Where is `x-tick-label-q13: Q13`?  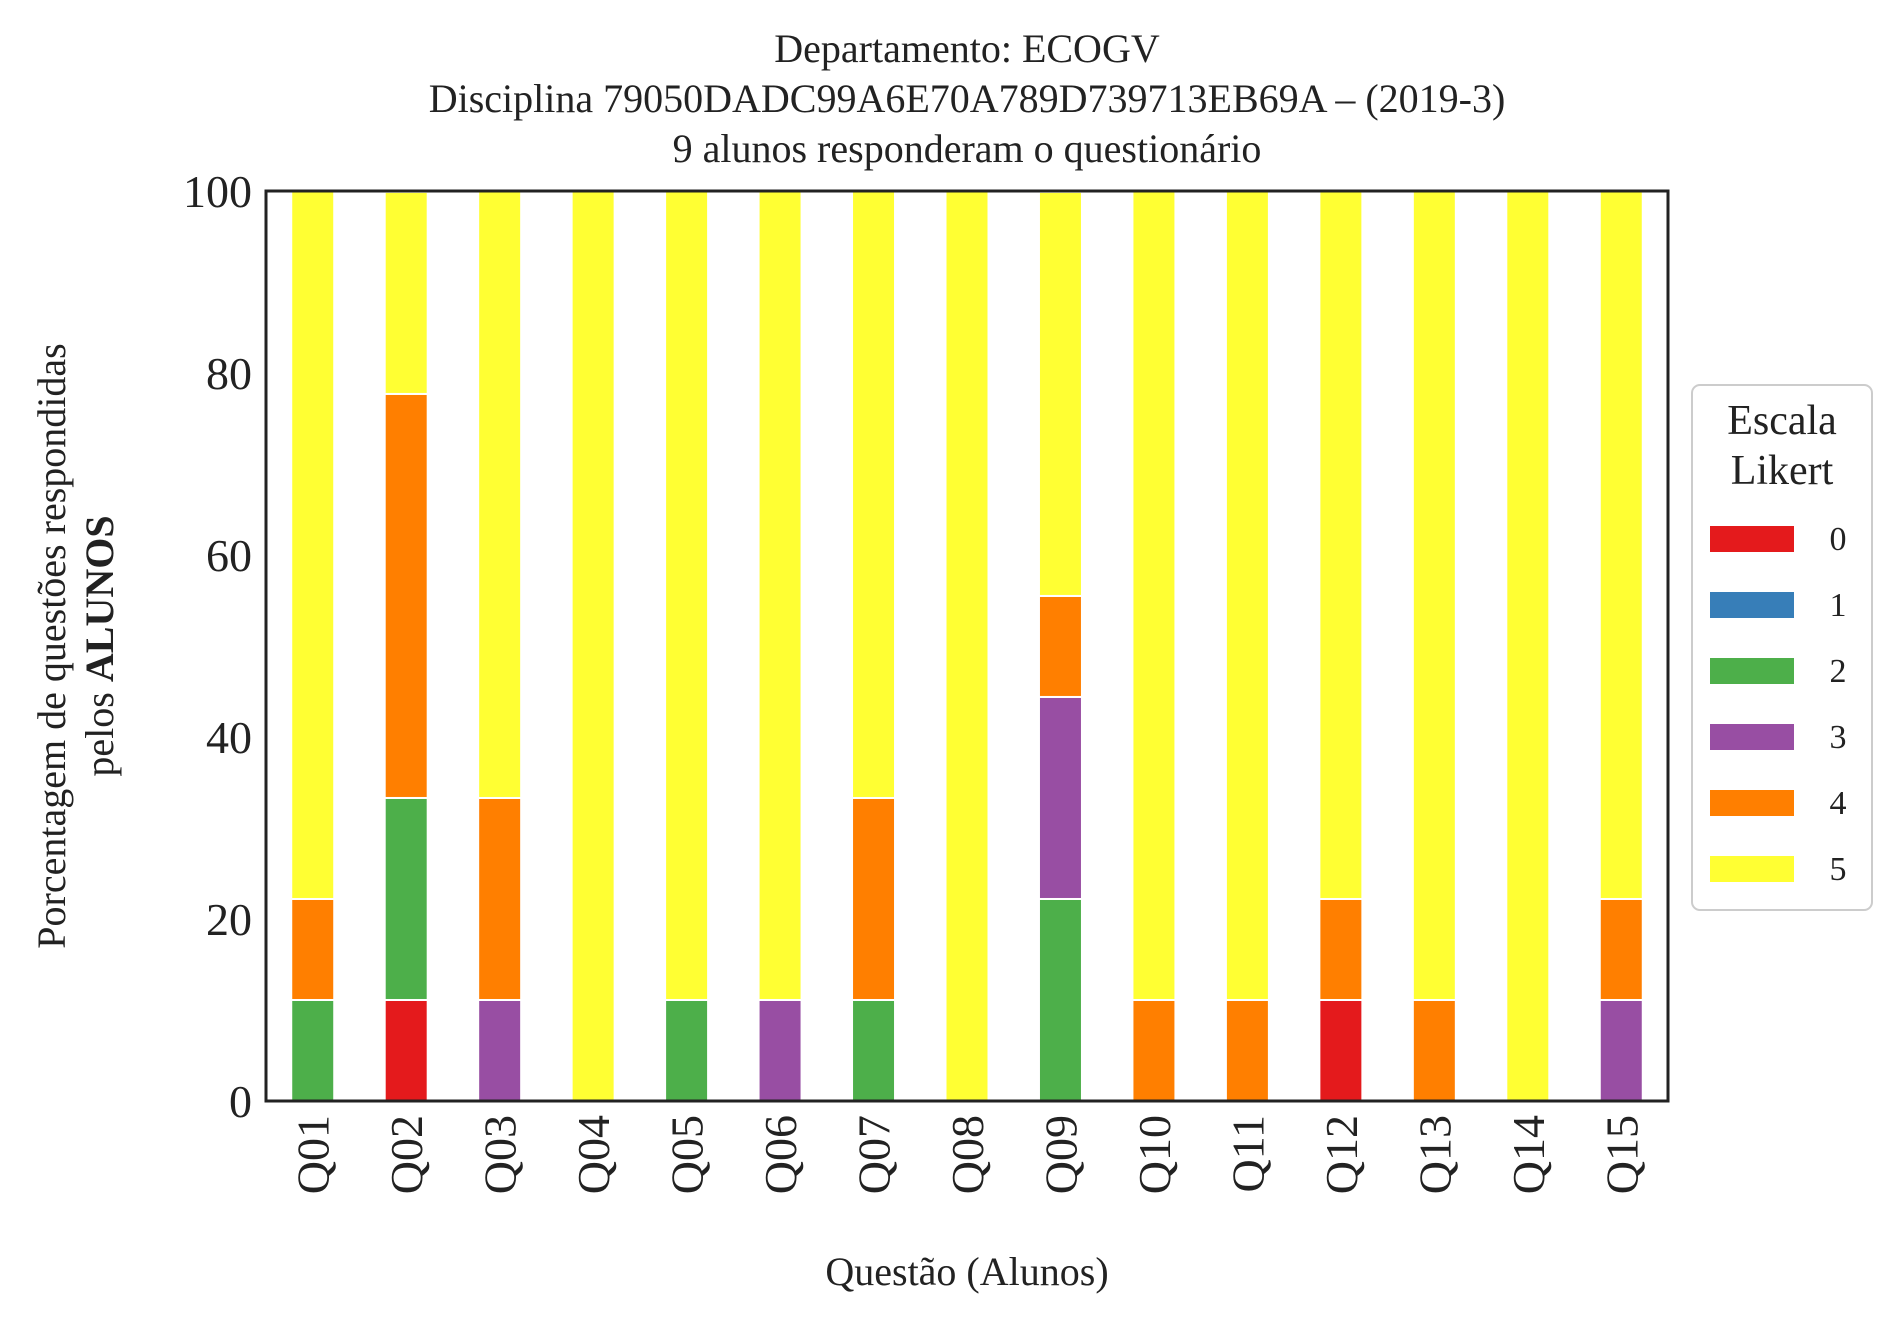
x-tick-label-q13: Q13 is located at coordinates (1434, 1154).